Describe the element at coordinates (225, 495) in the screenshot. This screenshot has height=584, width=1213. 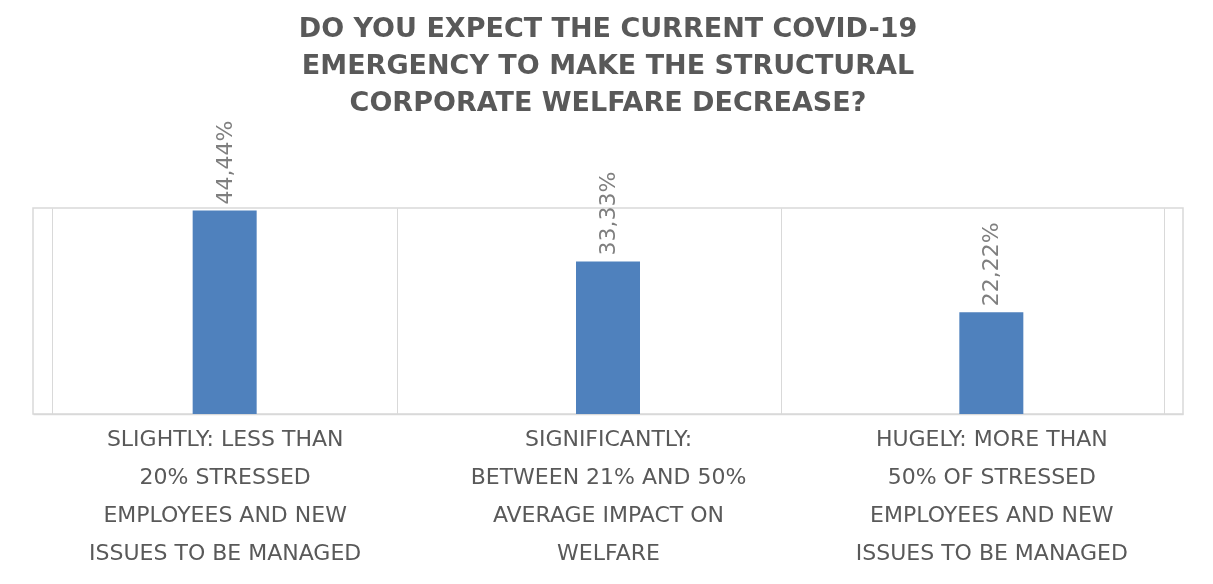
I see `x-tick-label: SLIGHTLY: LESS THAN 20% STRESSED EMPLOYEES AND NEW ISSUES TO BE MANAGED` at that location.